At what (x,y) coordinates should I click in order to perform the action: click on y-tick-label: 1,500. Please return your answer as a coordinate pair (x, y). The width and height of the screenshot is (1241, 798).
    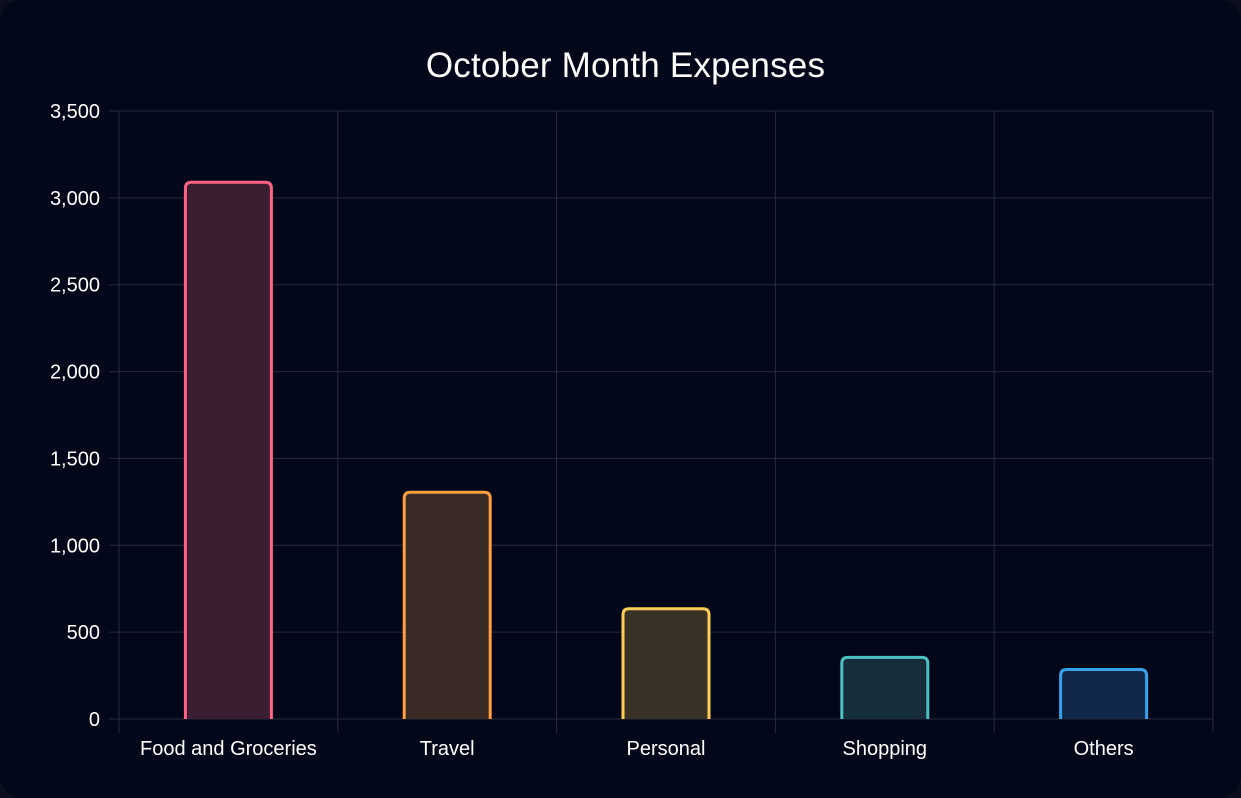
    Looking at the image, I should click on (75, 459).